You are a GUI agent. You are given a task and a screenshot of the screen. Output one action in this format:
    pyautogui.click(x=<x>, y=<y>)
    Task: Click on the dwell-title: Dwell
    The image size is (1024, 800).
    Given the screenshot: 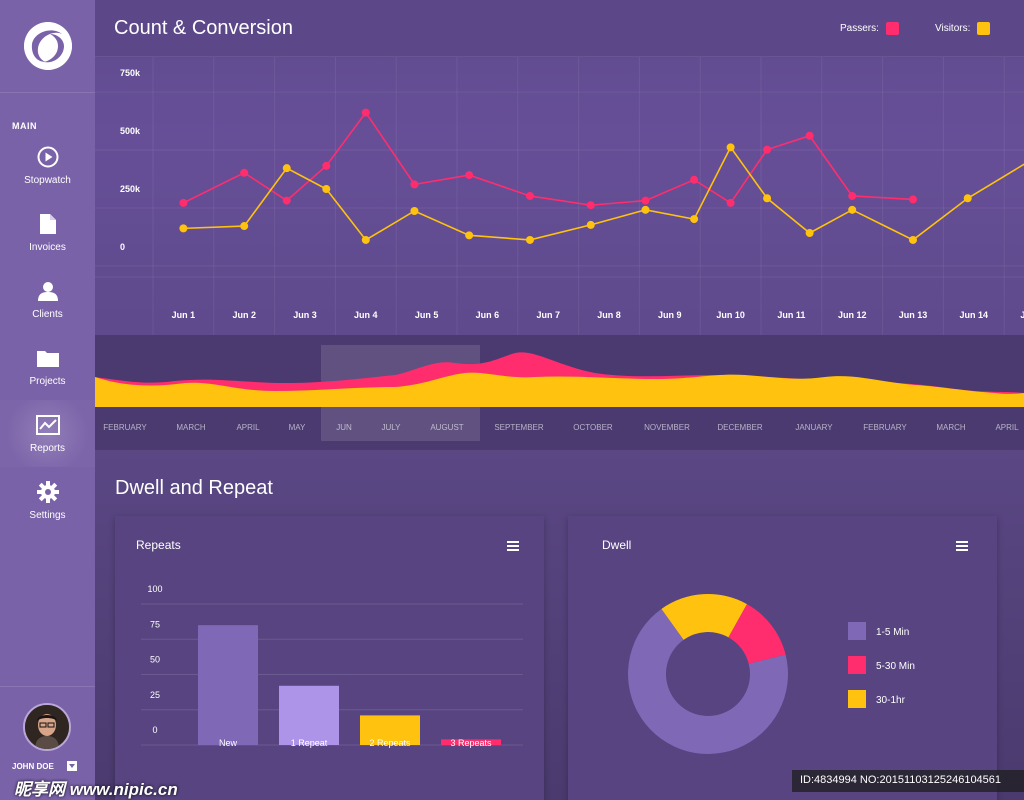 What is the action you would take?
    pyautogui.click(x=617, y=545)
    